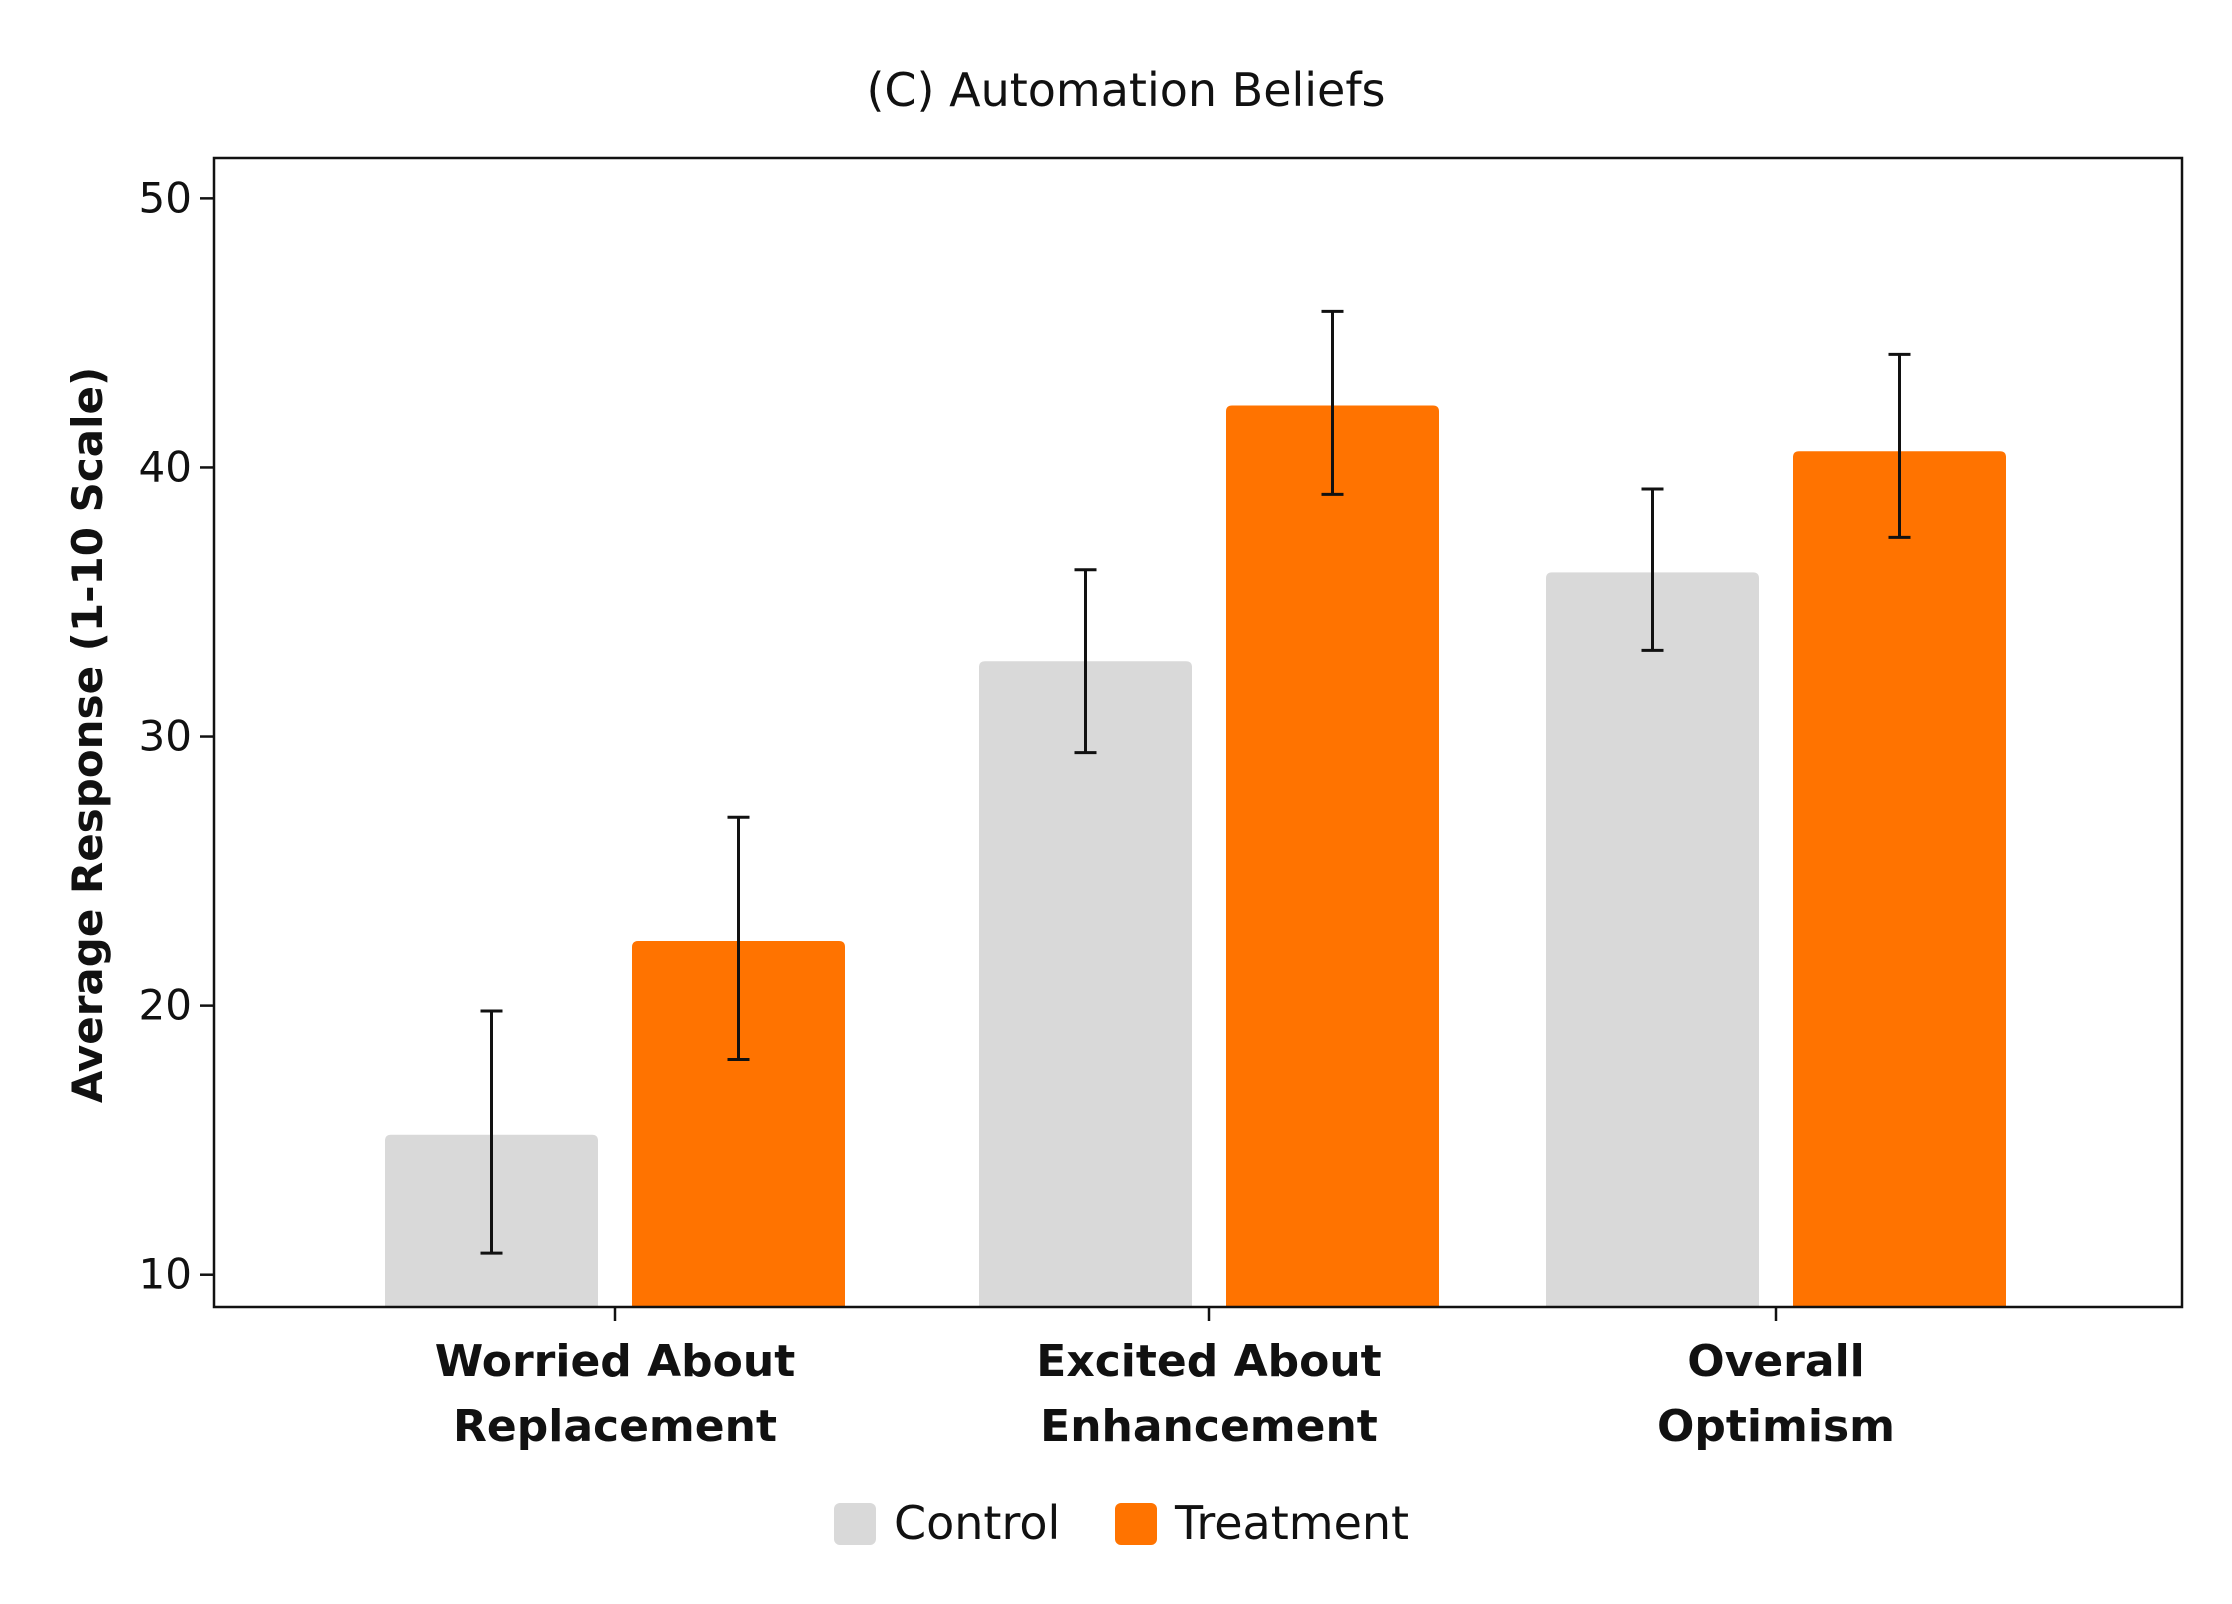  I want to click on x-tick-label: Excited About, so click(1208, 1361).